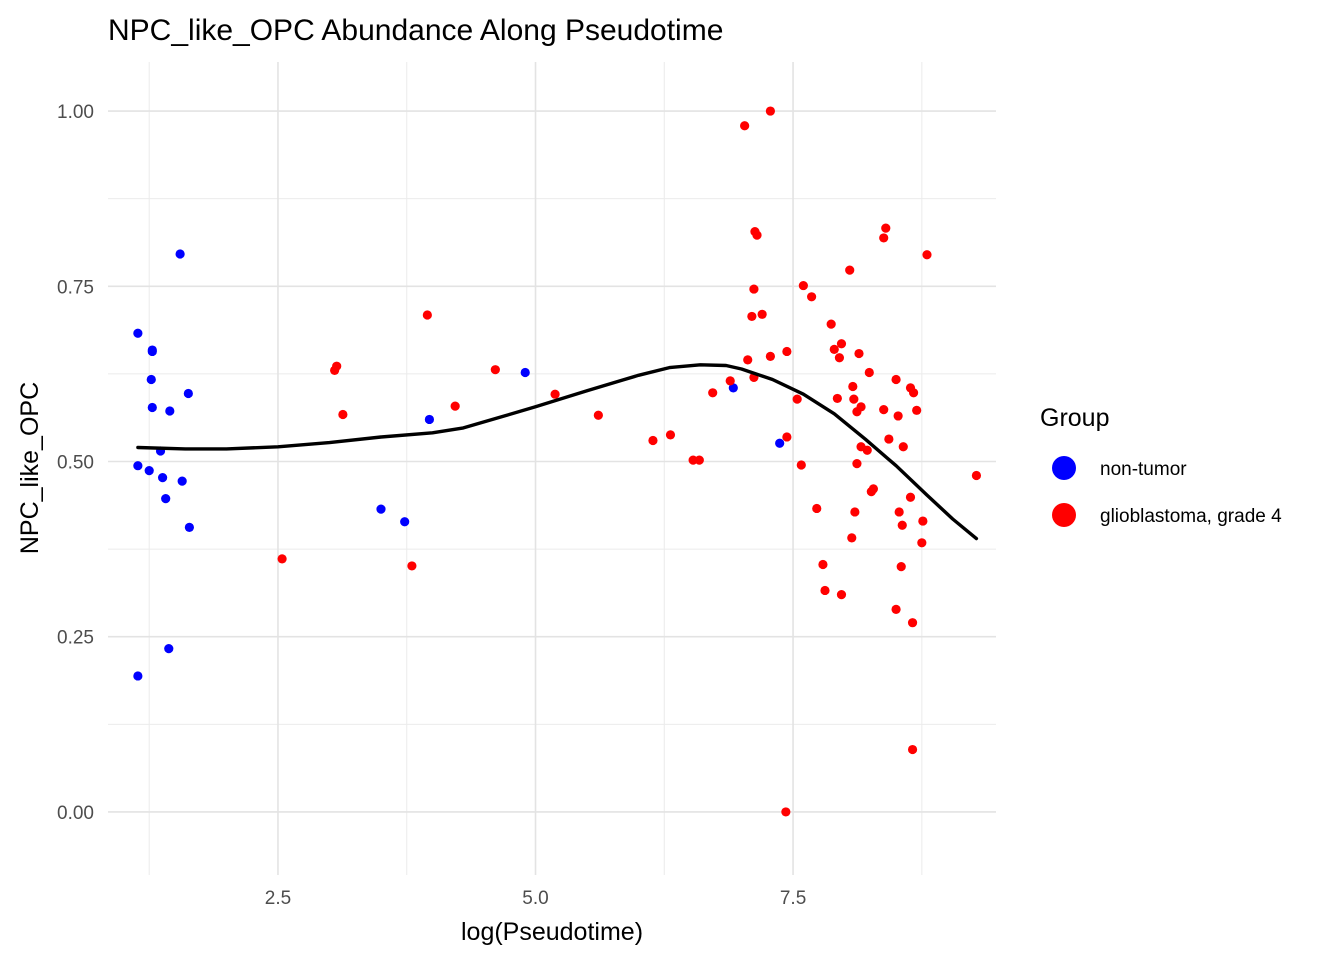 The height and width of the screenshot is (965, 1344). I want to click on y-tick-label: 0.25, so click(75, 638).